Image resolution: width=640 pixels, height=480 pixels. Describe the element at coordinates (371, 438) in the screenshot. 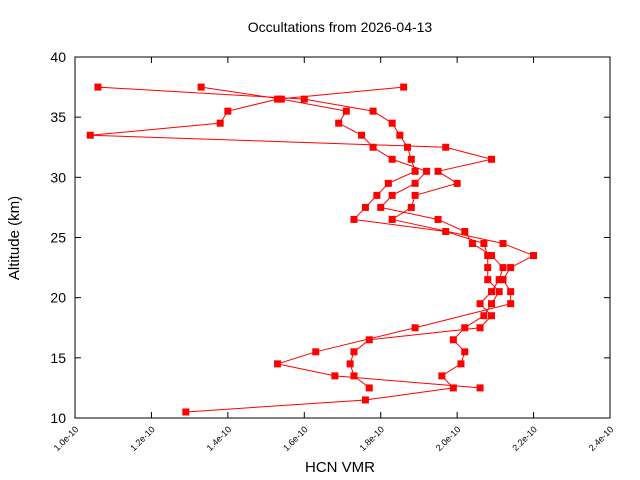

I see `x-tick-label: 1.8e-10` at that location.